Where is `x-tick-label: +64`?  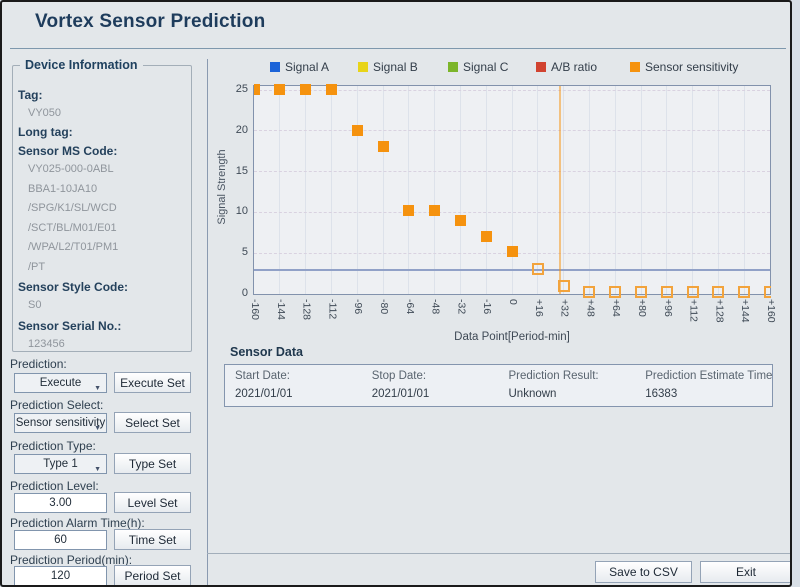 x-tick-label: +64 is located at coordinates (616, 308).